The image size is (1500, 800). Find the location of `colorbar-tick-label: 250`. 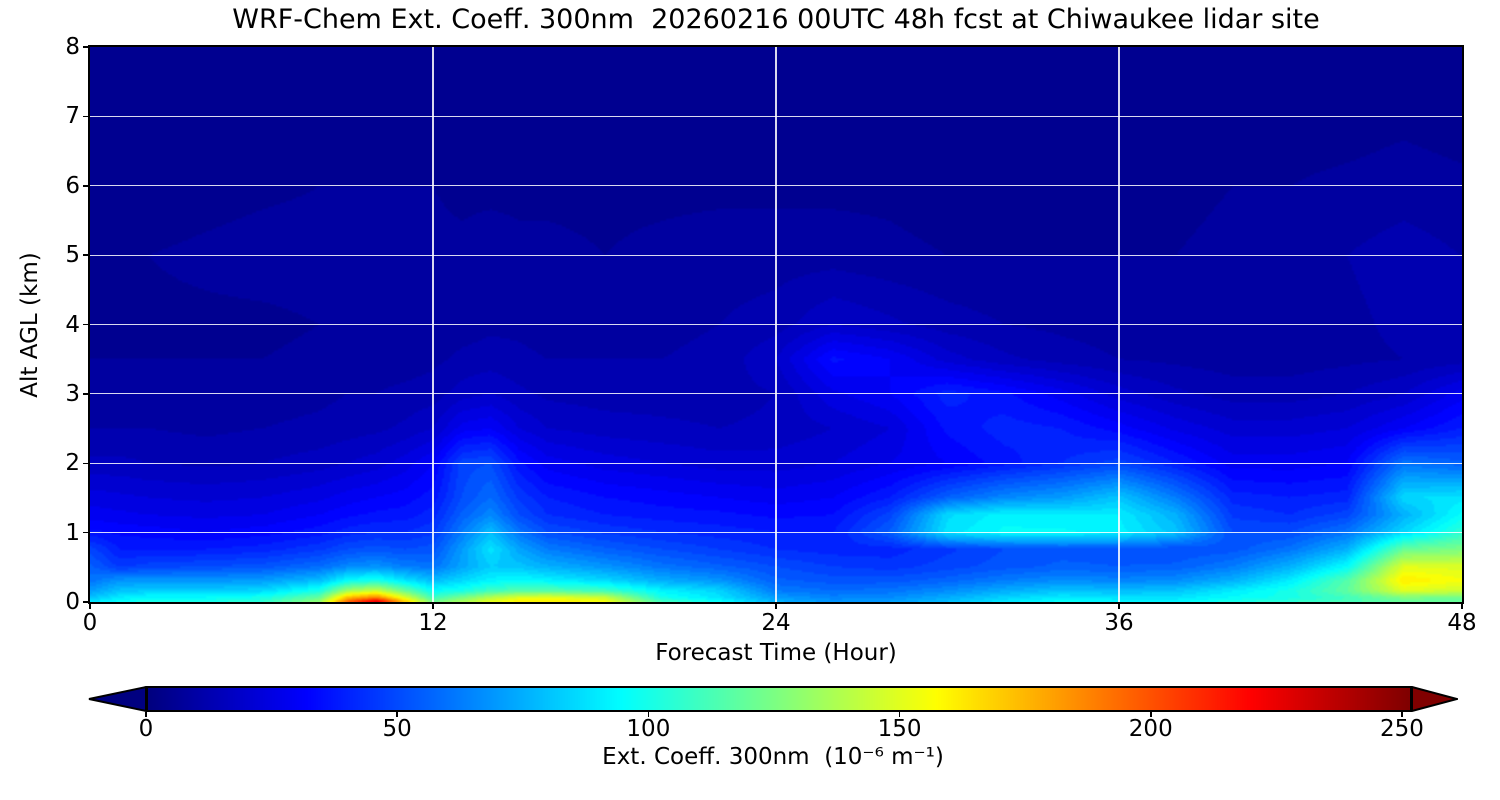

colorbar-tick-label: 250 is located at coordinates (1401, 729).